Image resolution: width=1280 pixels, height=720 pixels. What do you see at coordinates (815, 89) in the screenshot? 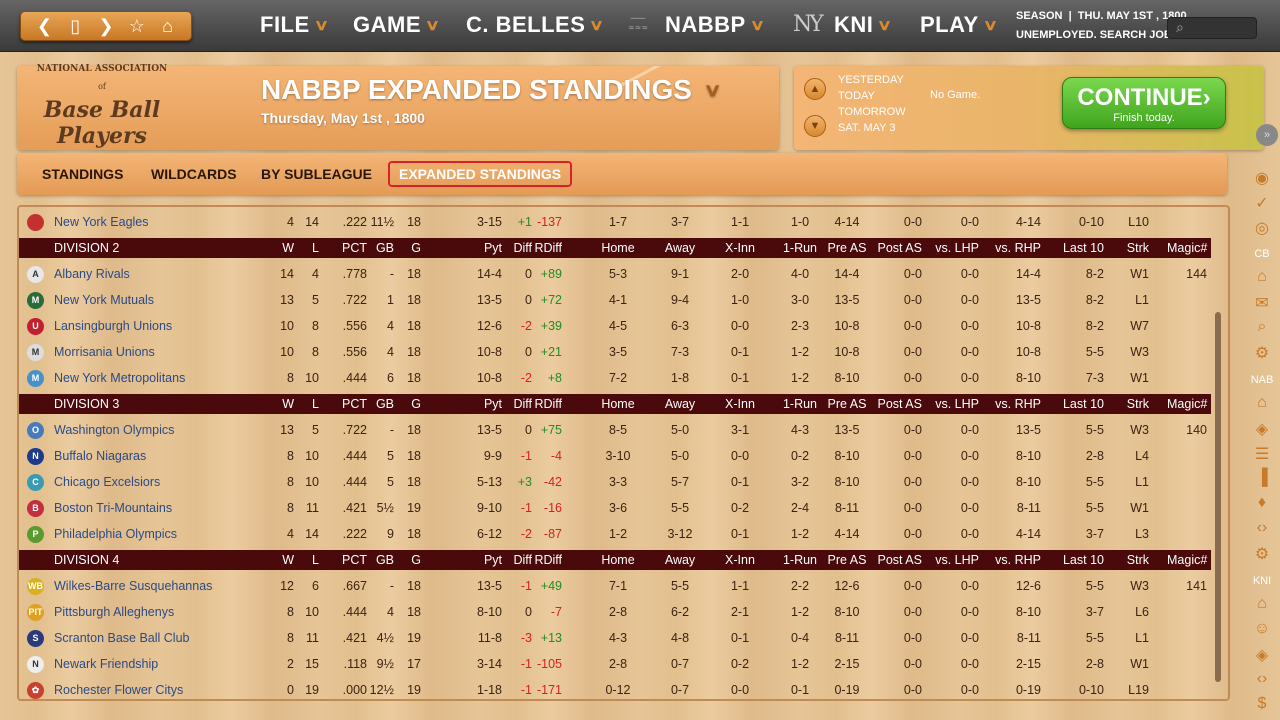
I see `day-up-icon: ▲` at bounding box center [815, 89].